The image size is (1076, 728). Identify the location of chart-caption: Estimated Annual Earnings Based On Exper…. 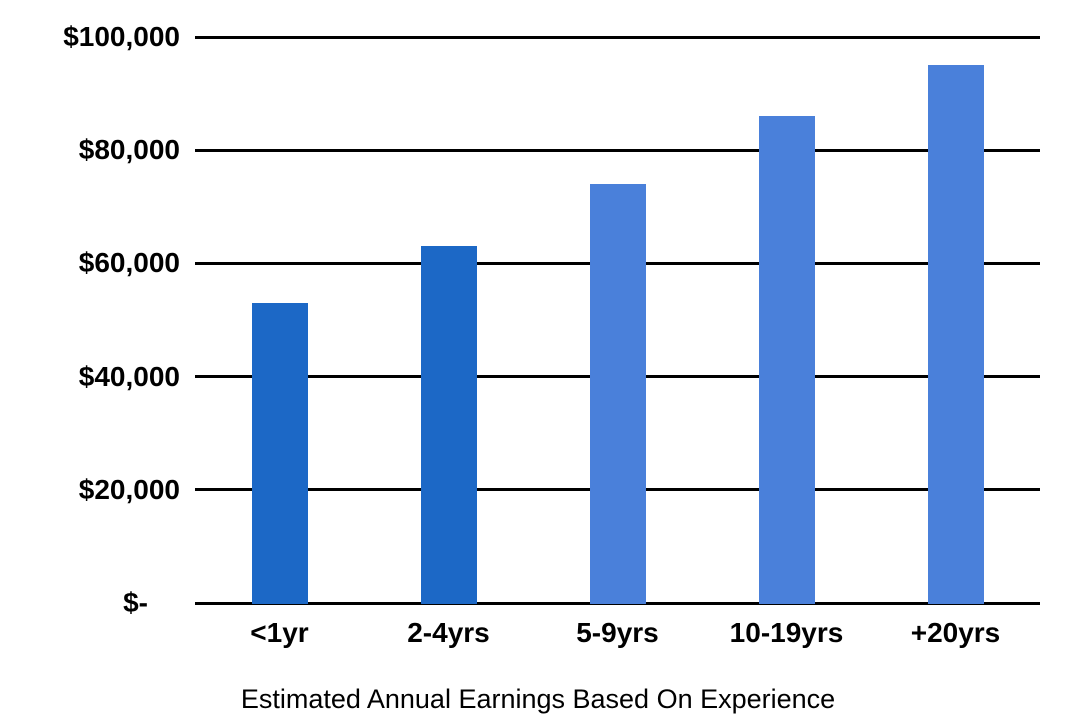
(538, 699).